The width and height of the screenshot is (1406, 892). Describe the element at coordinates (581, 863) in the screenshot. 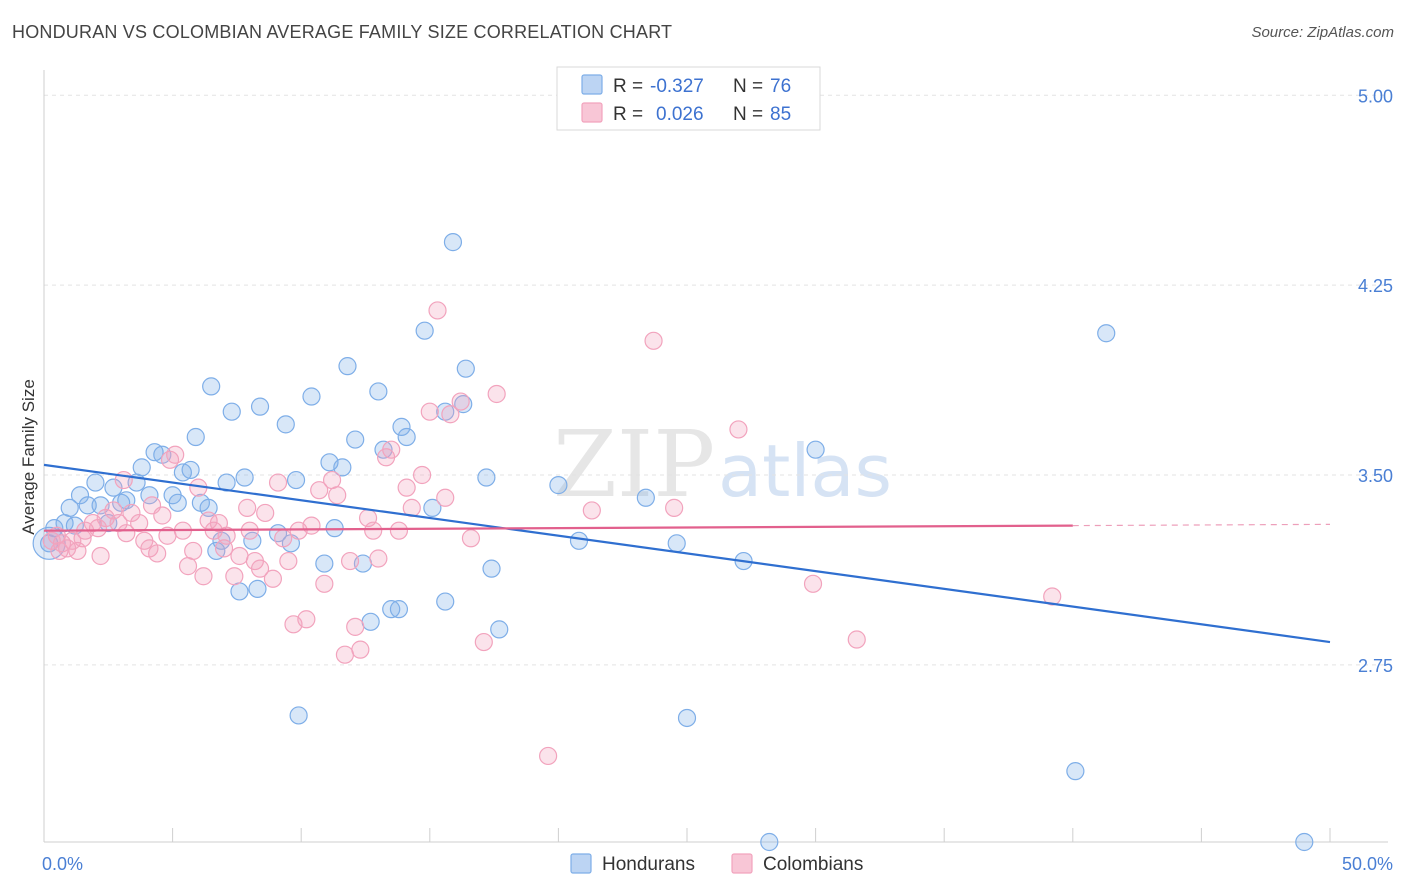

I see `legend-swatch-hondurans` at that location.